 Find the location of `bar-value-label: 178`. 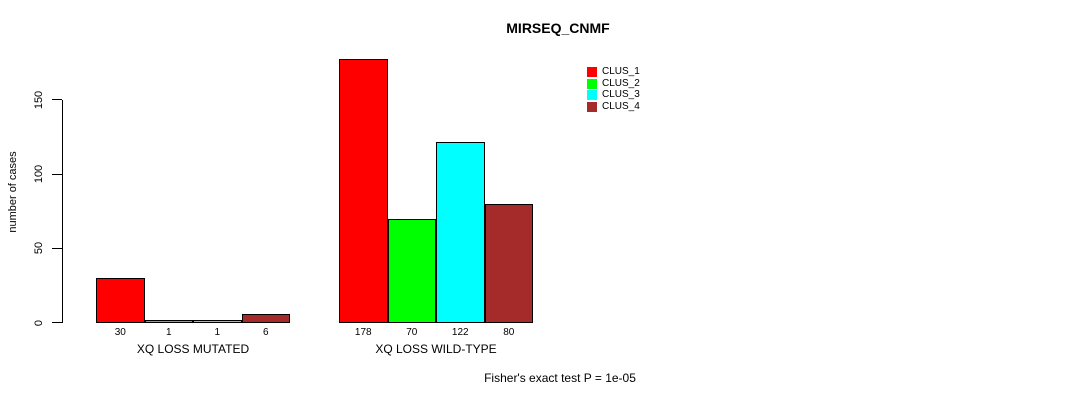

bar-value-label: 178 is located at coordinates (363, 332).